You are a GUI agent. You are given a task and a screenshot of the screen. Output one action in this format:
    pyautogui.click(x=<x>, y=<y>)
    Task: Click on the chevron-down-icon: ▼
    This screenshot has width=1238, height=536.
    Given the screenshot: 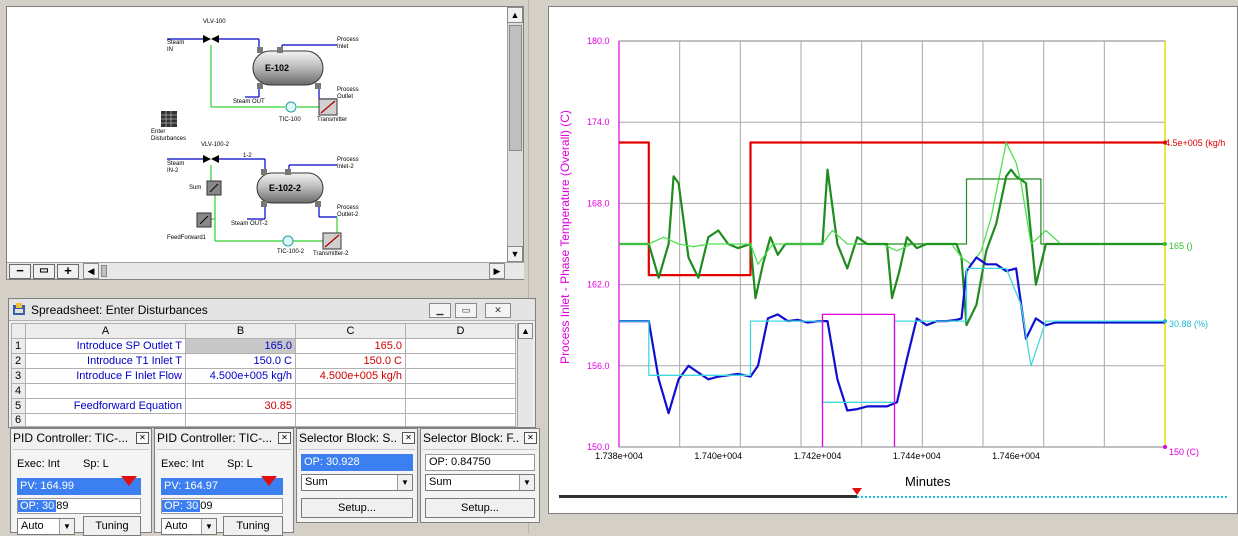 What is the action you would take?
    pyautogui.click(x=404, y=482)
    